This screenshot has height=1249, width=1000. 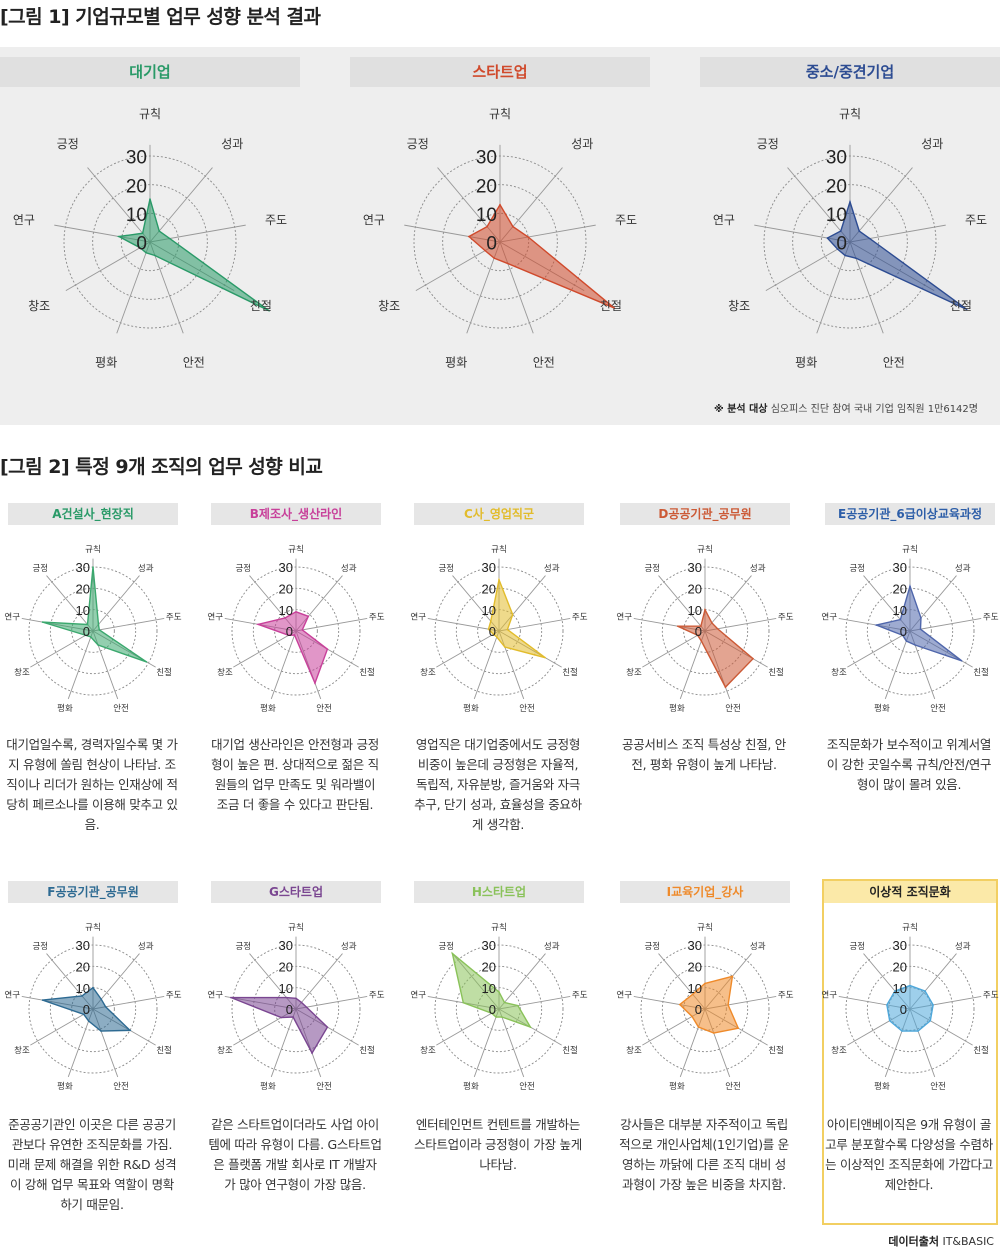 What do you see at coordinates (910, 1052) in the screenshot?
I see `ideal-culture-box` at bounding box center [910, 1052].